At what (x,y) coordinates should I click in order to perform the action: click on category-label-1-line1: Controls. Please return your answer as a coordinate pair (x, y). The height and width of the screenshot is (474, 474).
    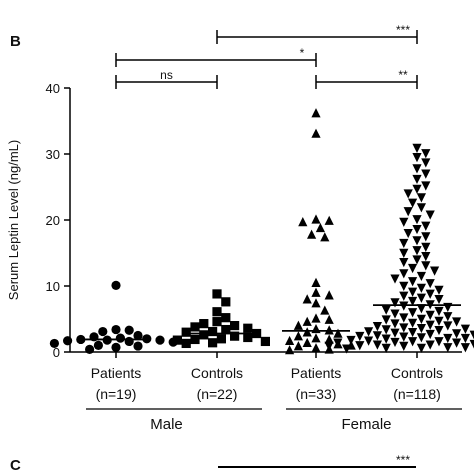
    Looking at the image, I should click on (217, 373).